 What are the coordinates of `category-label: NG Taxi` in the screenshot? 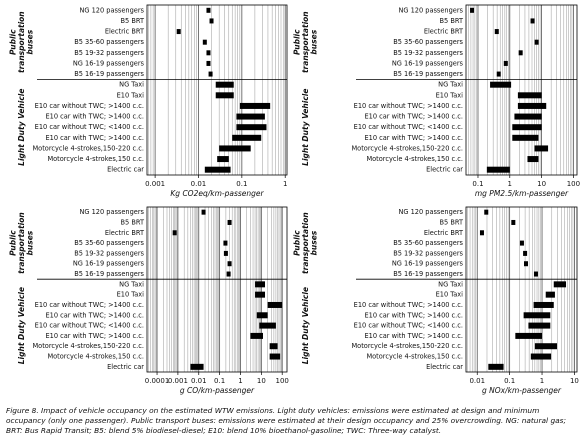 It's located at (131, 284).